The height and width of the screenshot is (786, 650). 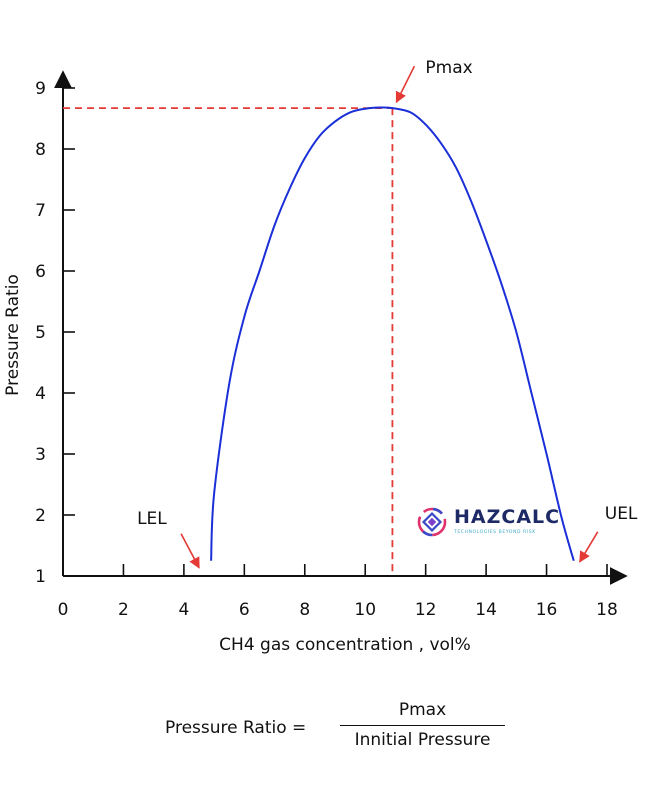 What do you see at coordinates (495, 532) in the screenshot?
I see `logo-tagline: TECHNOLOGIES BEYOND RISK` at bounding box center [495, 532].